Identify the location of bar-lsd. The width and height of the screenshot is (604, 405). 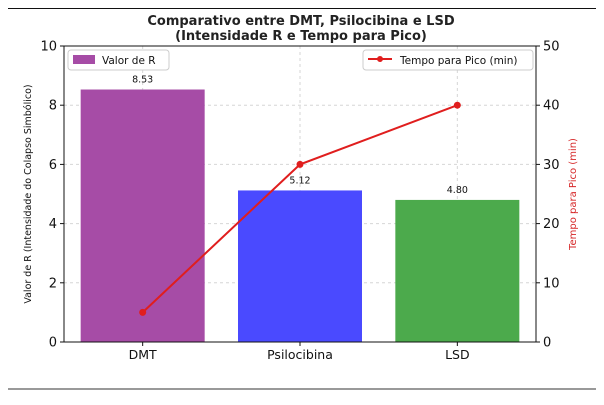
(457, 270).